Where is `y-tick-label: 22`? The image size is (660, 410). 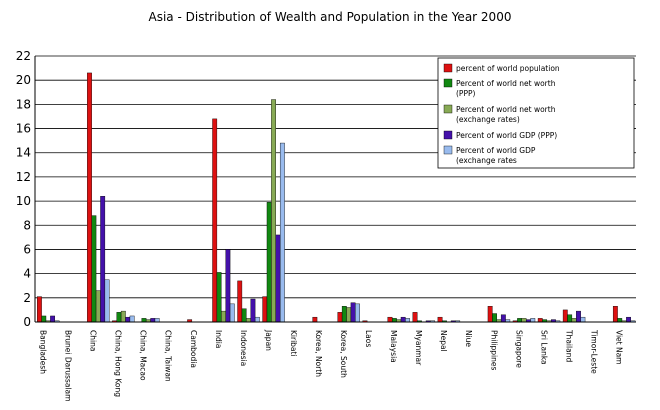
y-tick-label: 22 is located at coordinates (23, 56).